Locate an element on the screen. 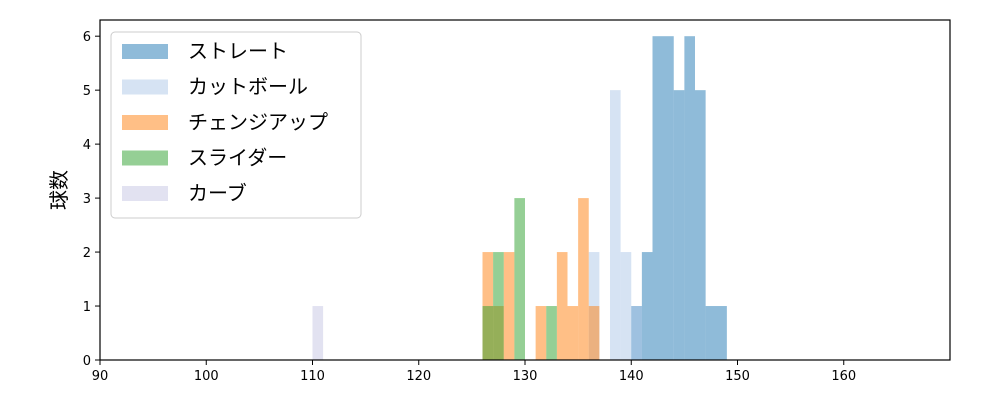 This screenshot has width=1000, height=400. legend-label: チェンジアップ is located at coordinates (258, 122).